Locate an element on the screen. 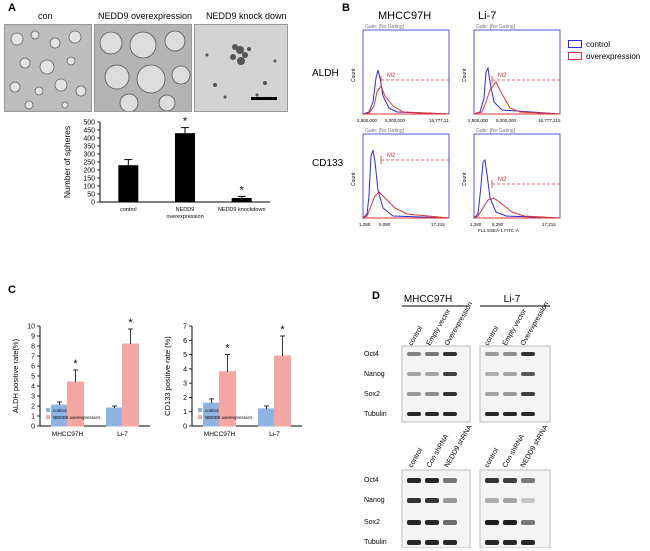 The height and width of the screenshot is (551, 650). protein-label-oct4: Oct4 is located at coordinates (371, 354).